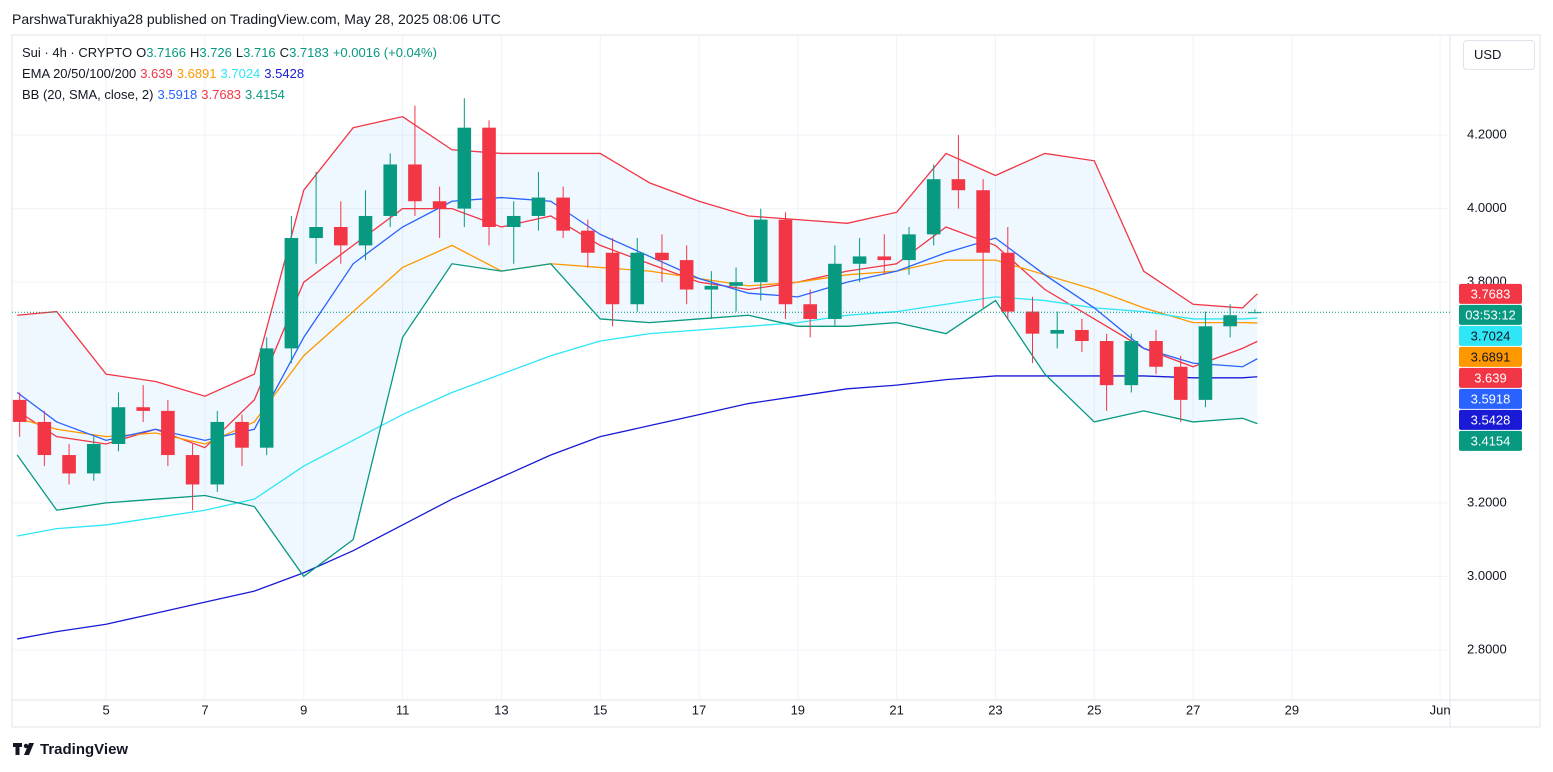 The height and width of the screenshot is (772, 1553). I want to click on indicator-value: 3.6891, so click(196, 73).